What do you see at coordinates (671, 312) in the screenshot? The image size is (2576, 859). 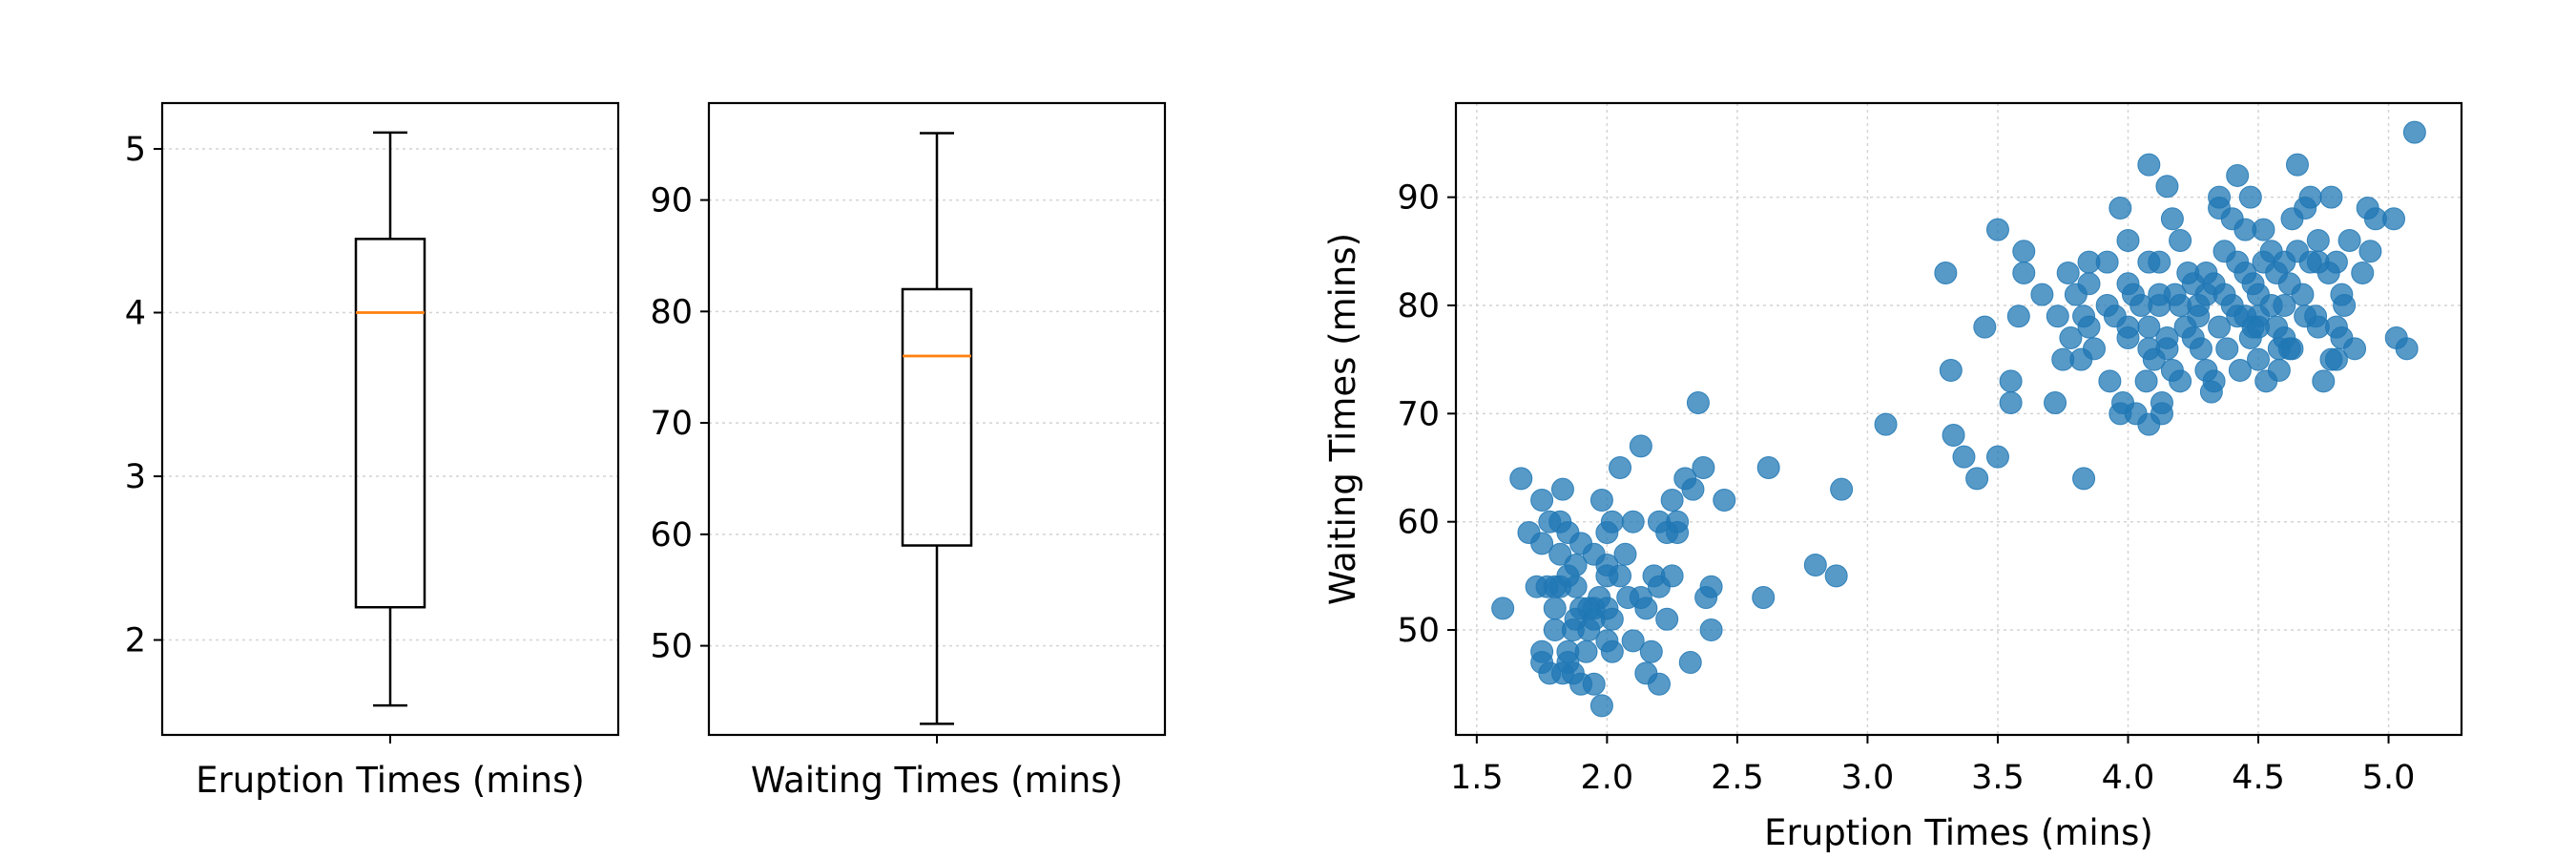 I see `y-tick-label: 80` at bounding box center [671, 312].